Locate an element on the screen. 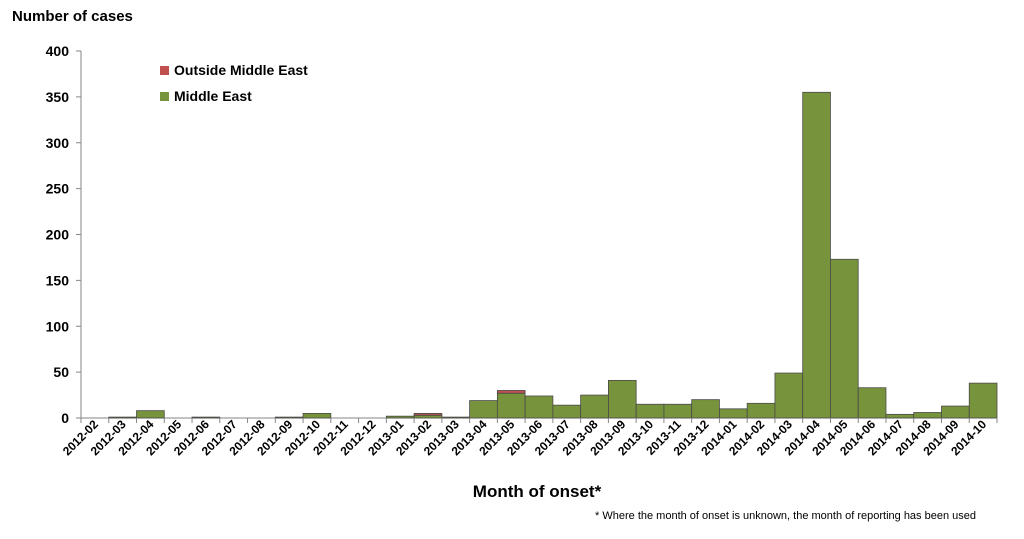  y-tick-label: 350 is located at coordinates (58, 97).